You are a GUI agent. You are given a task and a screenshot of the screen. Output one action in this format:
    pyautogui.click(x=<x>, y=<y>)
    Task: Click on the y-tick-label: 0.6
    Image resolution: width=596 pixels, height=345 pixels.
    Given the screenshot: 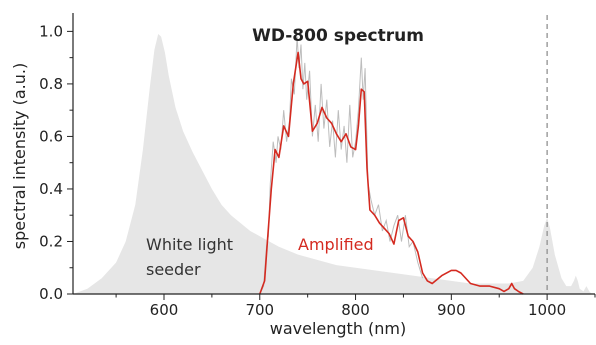 What is the action you would take?
    pyautogui.click(x=51, y=136)
    